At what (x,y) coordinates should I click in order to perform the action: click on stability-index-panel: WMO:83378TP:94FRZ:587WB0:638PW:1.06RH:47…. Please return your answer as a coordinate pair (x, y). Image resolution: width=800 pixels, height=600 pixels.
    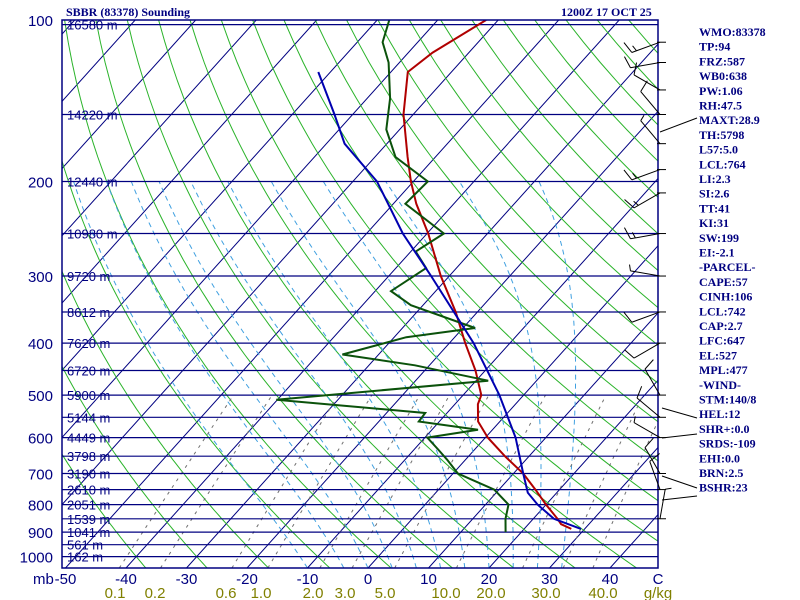
    Looking at the image, I should click on (732, 260).